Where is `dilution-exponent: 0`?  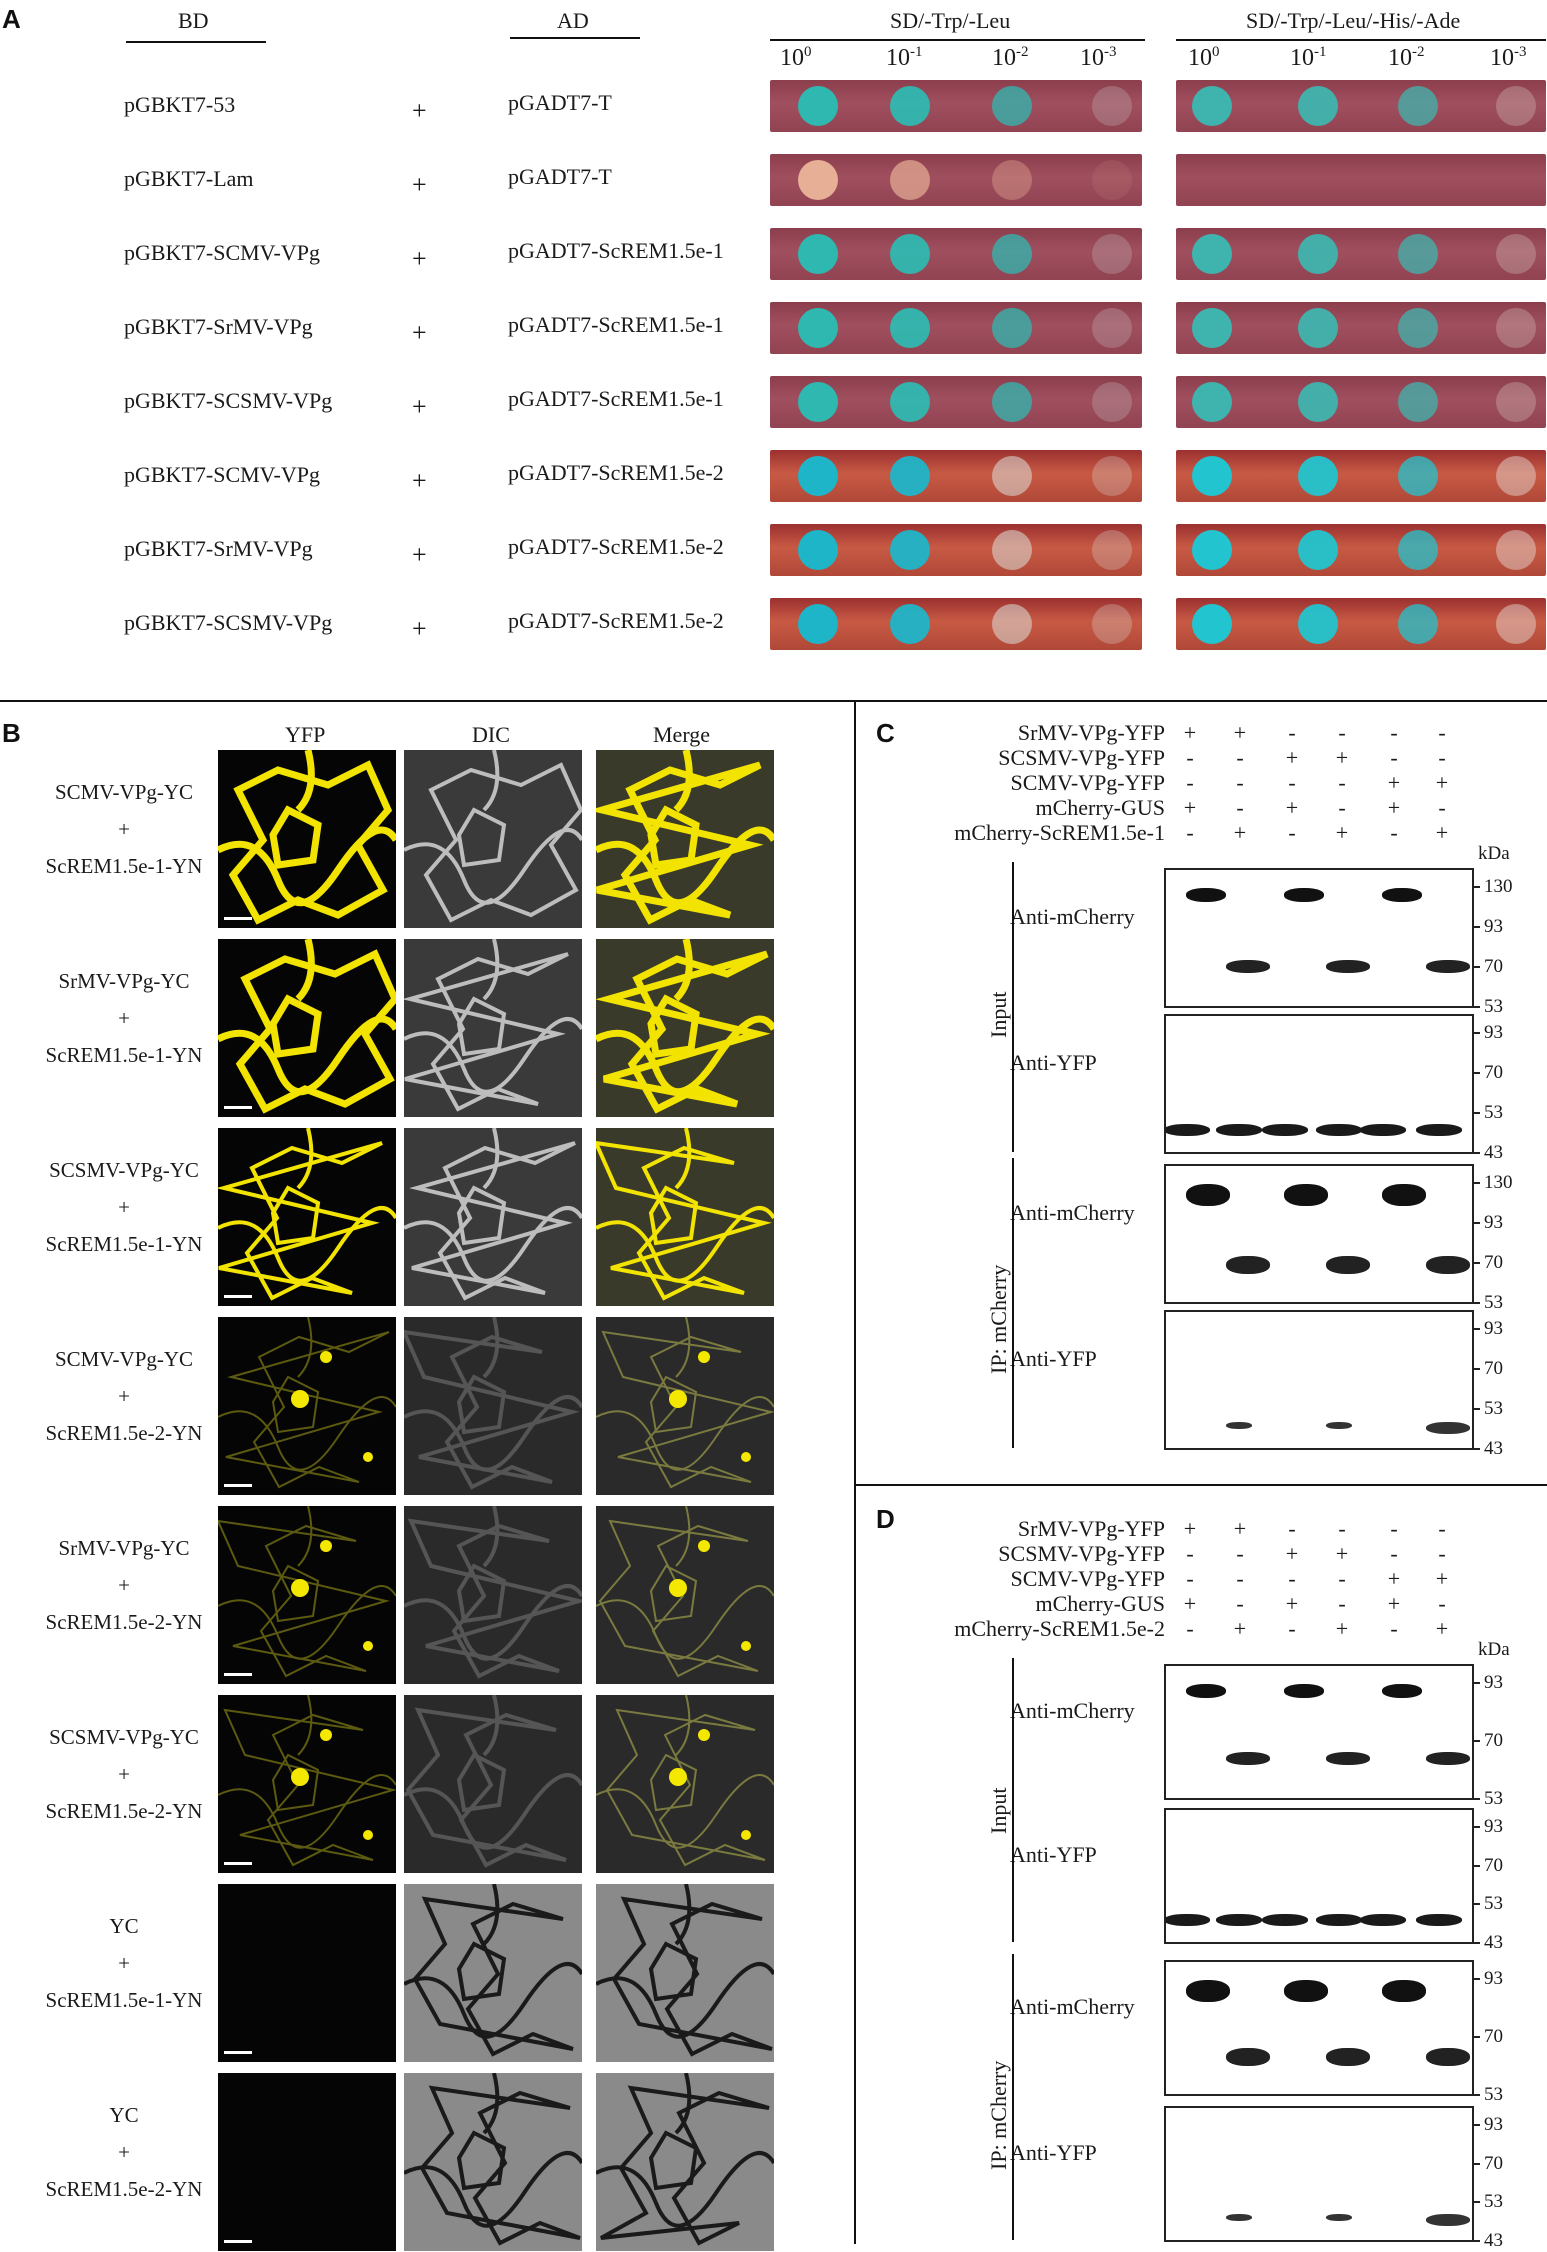
dilution-exponent: 0 is located at coordinates (808, 52).